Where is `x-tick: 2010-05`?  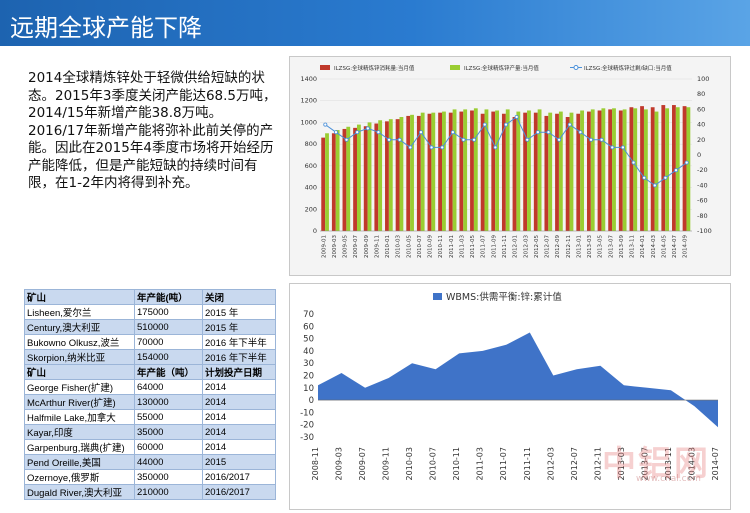
x-tick: 2010-05 is located at coordinates (409, 246).